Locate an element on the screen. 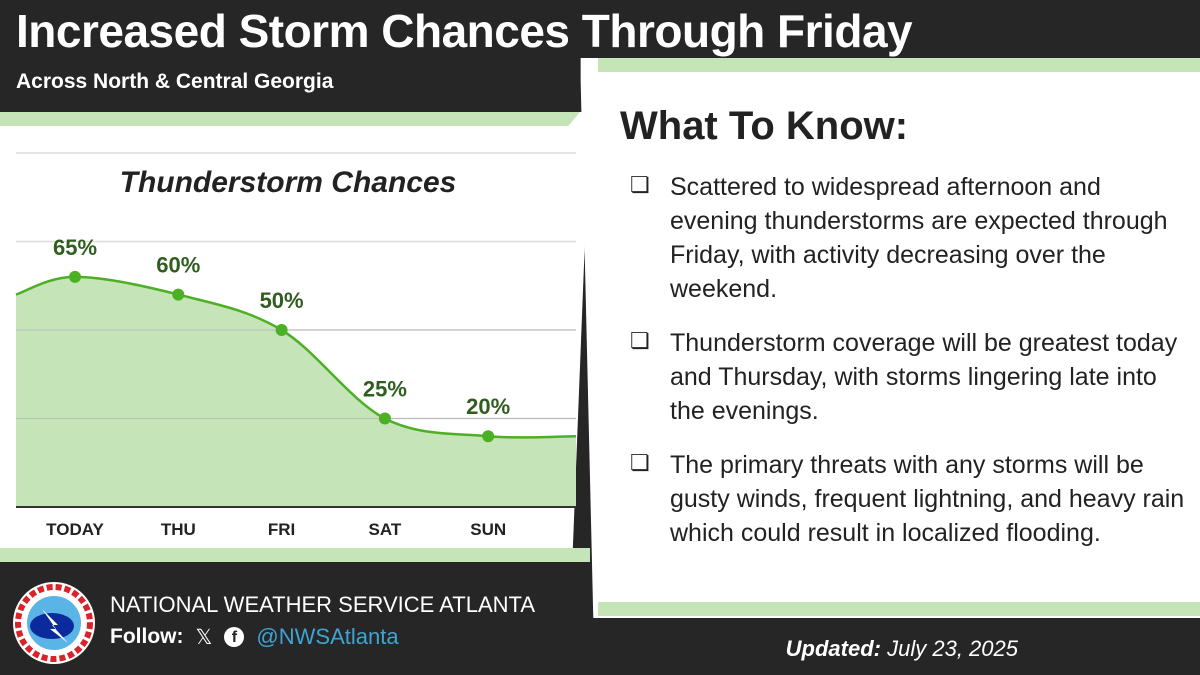  x-tick-label: FRI is located at coordinates (281, 529).